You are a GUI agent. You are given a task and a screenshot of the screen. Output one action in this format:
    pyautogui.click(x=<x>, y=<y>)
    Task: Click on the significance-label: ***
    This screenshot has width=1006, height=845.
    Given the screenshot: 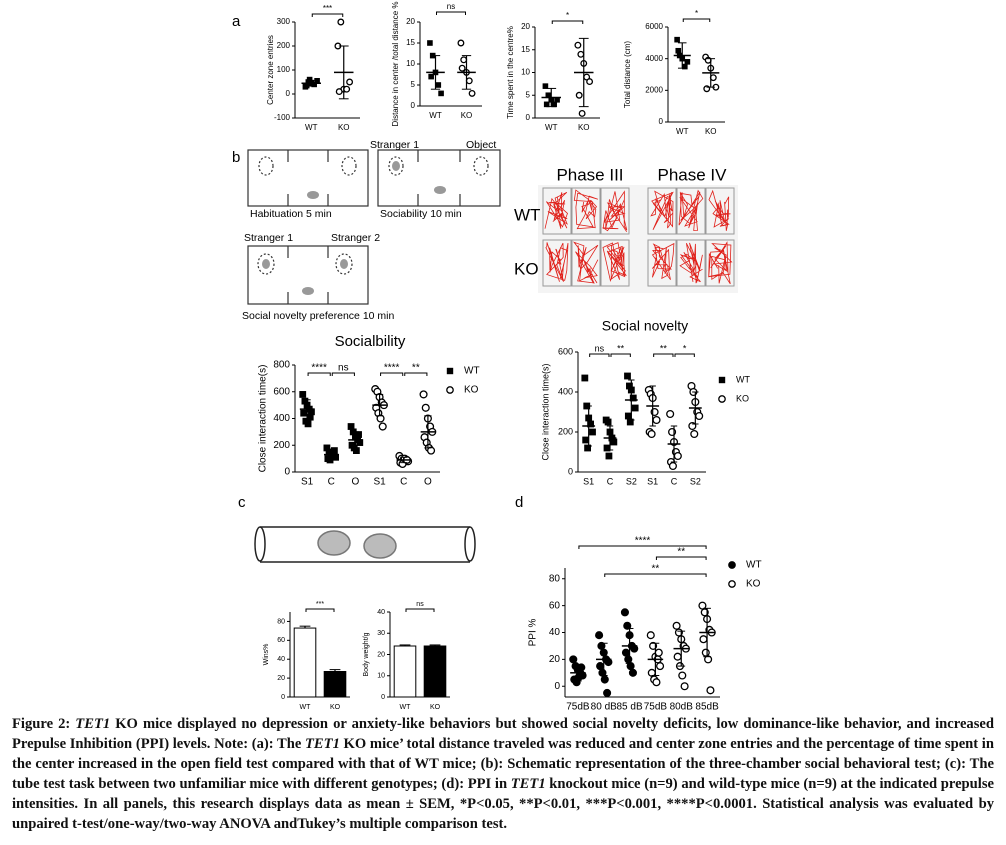 What is the action you would take?
    pyautogui.click(x=327, y=8)
    